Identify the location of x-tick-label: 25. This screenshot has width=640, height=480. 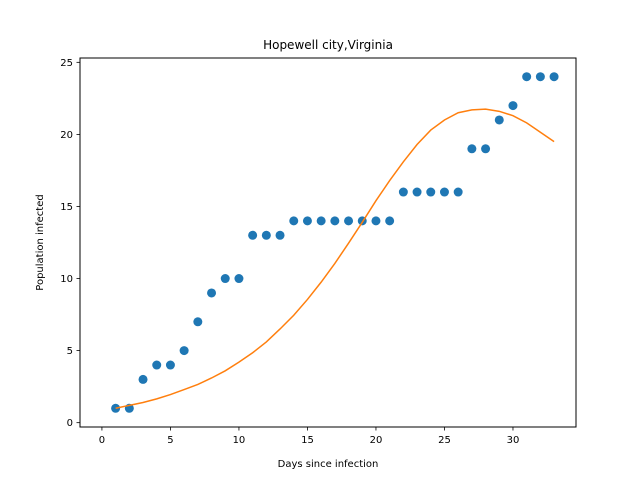
(444, 440).